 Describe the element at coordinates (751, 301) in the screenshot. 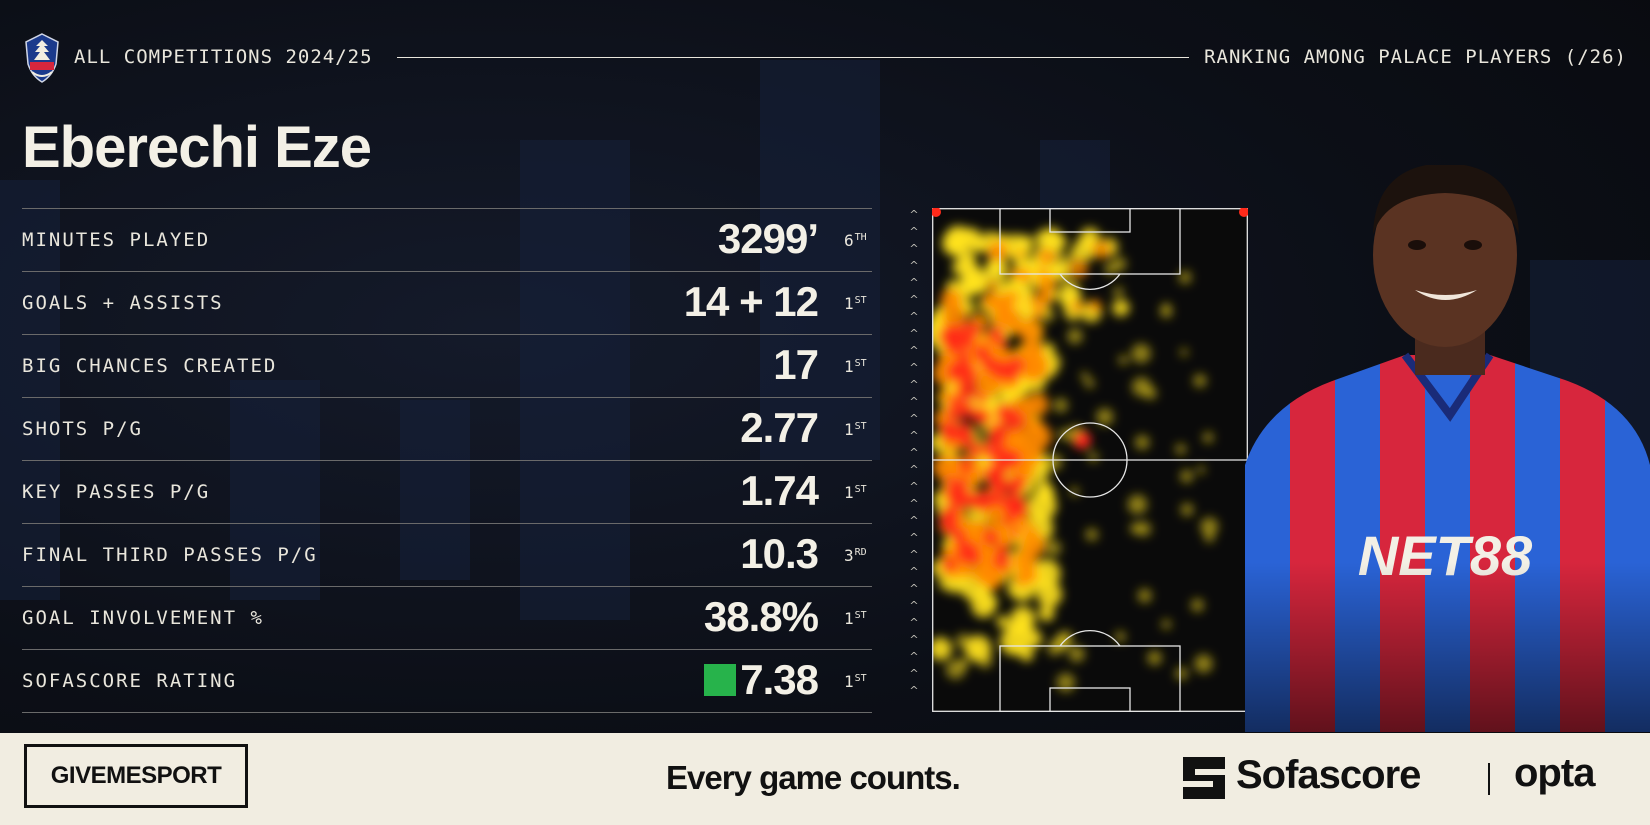

I see `stat-value: 14 + 12` at that location.